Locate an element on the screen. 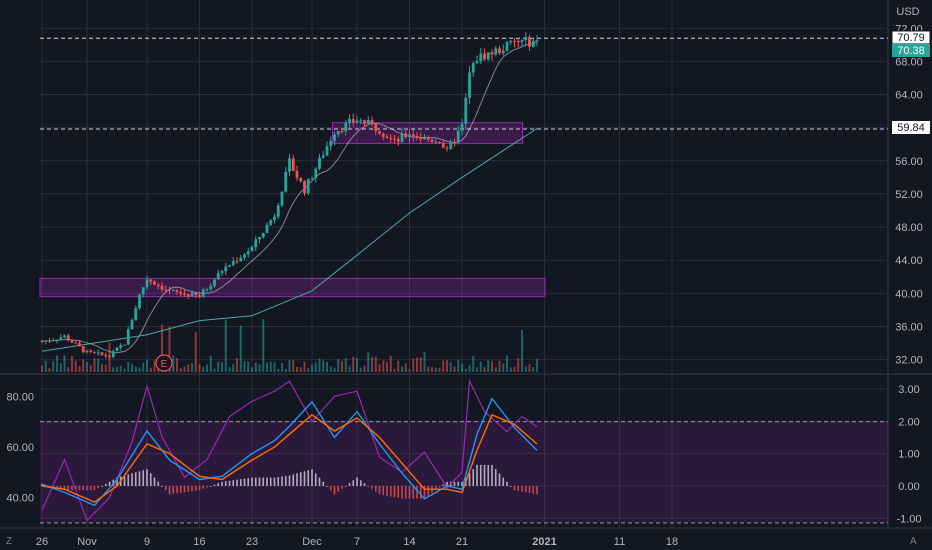  time-axis-tick-label: 14 is located at coordinates (409, 542).